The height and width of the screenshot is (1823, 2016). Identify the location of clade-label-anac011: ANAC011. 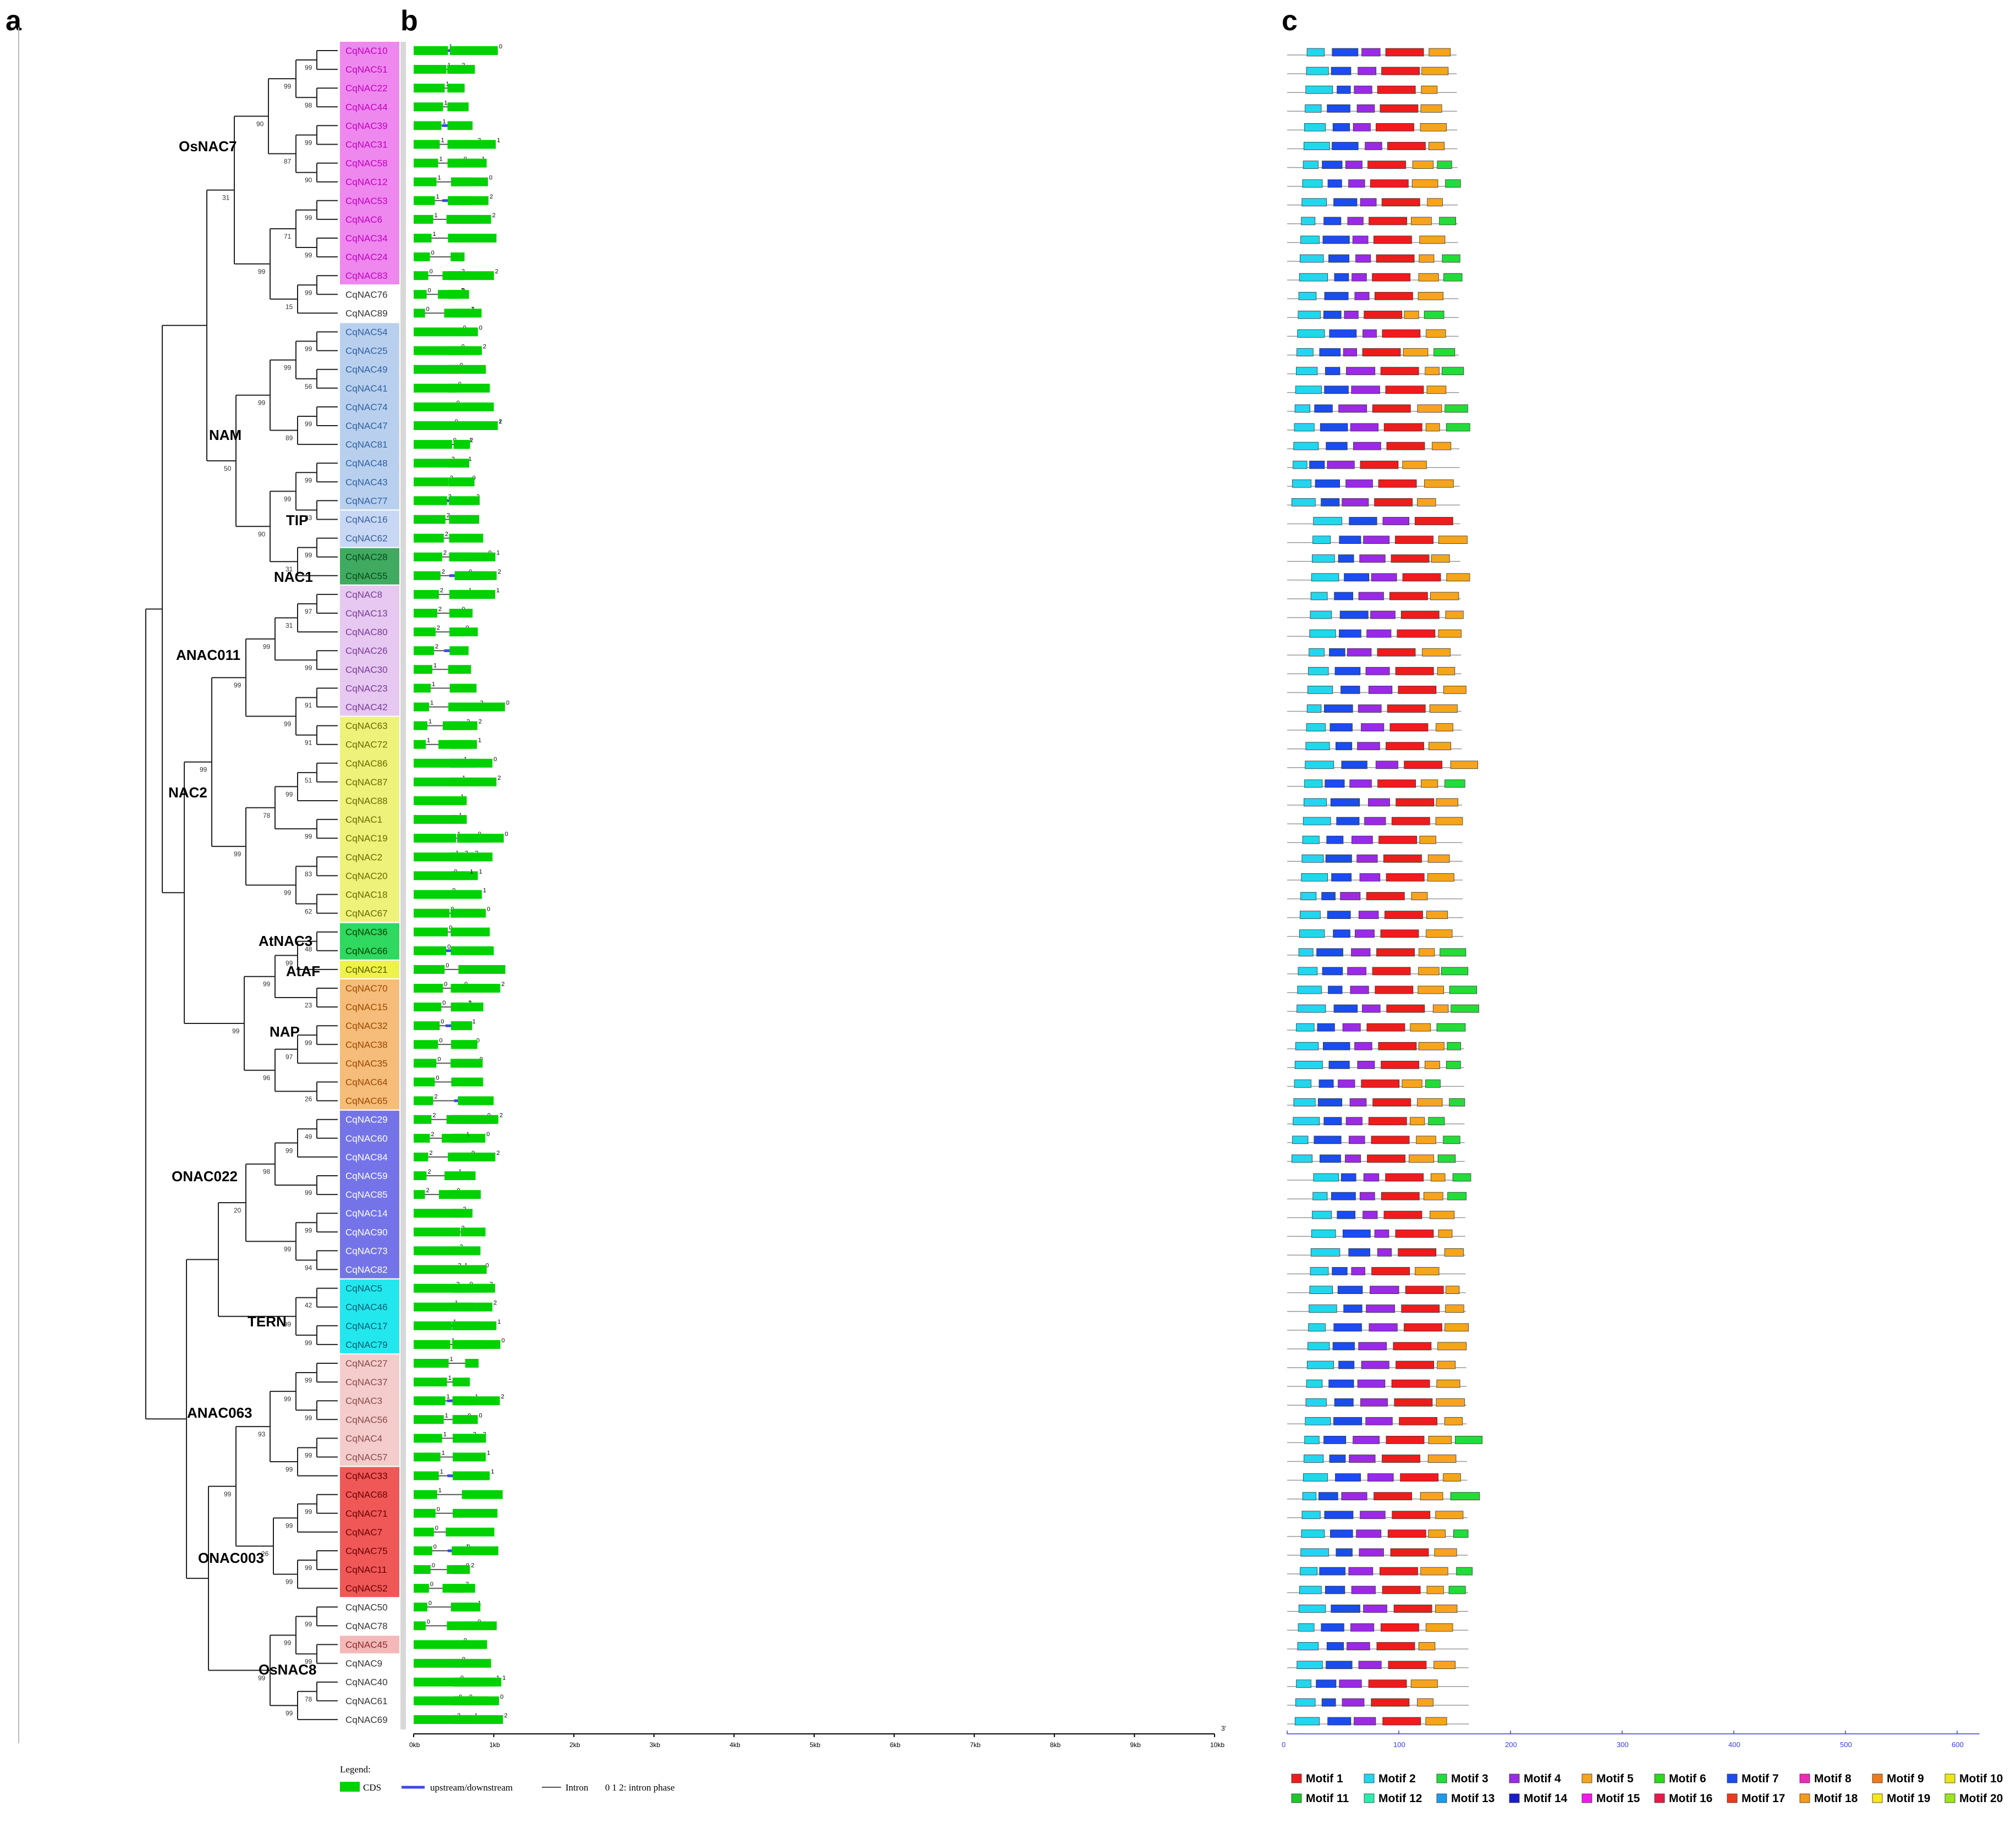
(208, 655).